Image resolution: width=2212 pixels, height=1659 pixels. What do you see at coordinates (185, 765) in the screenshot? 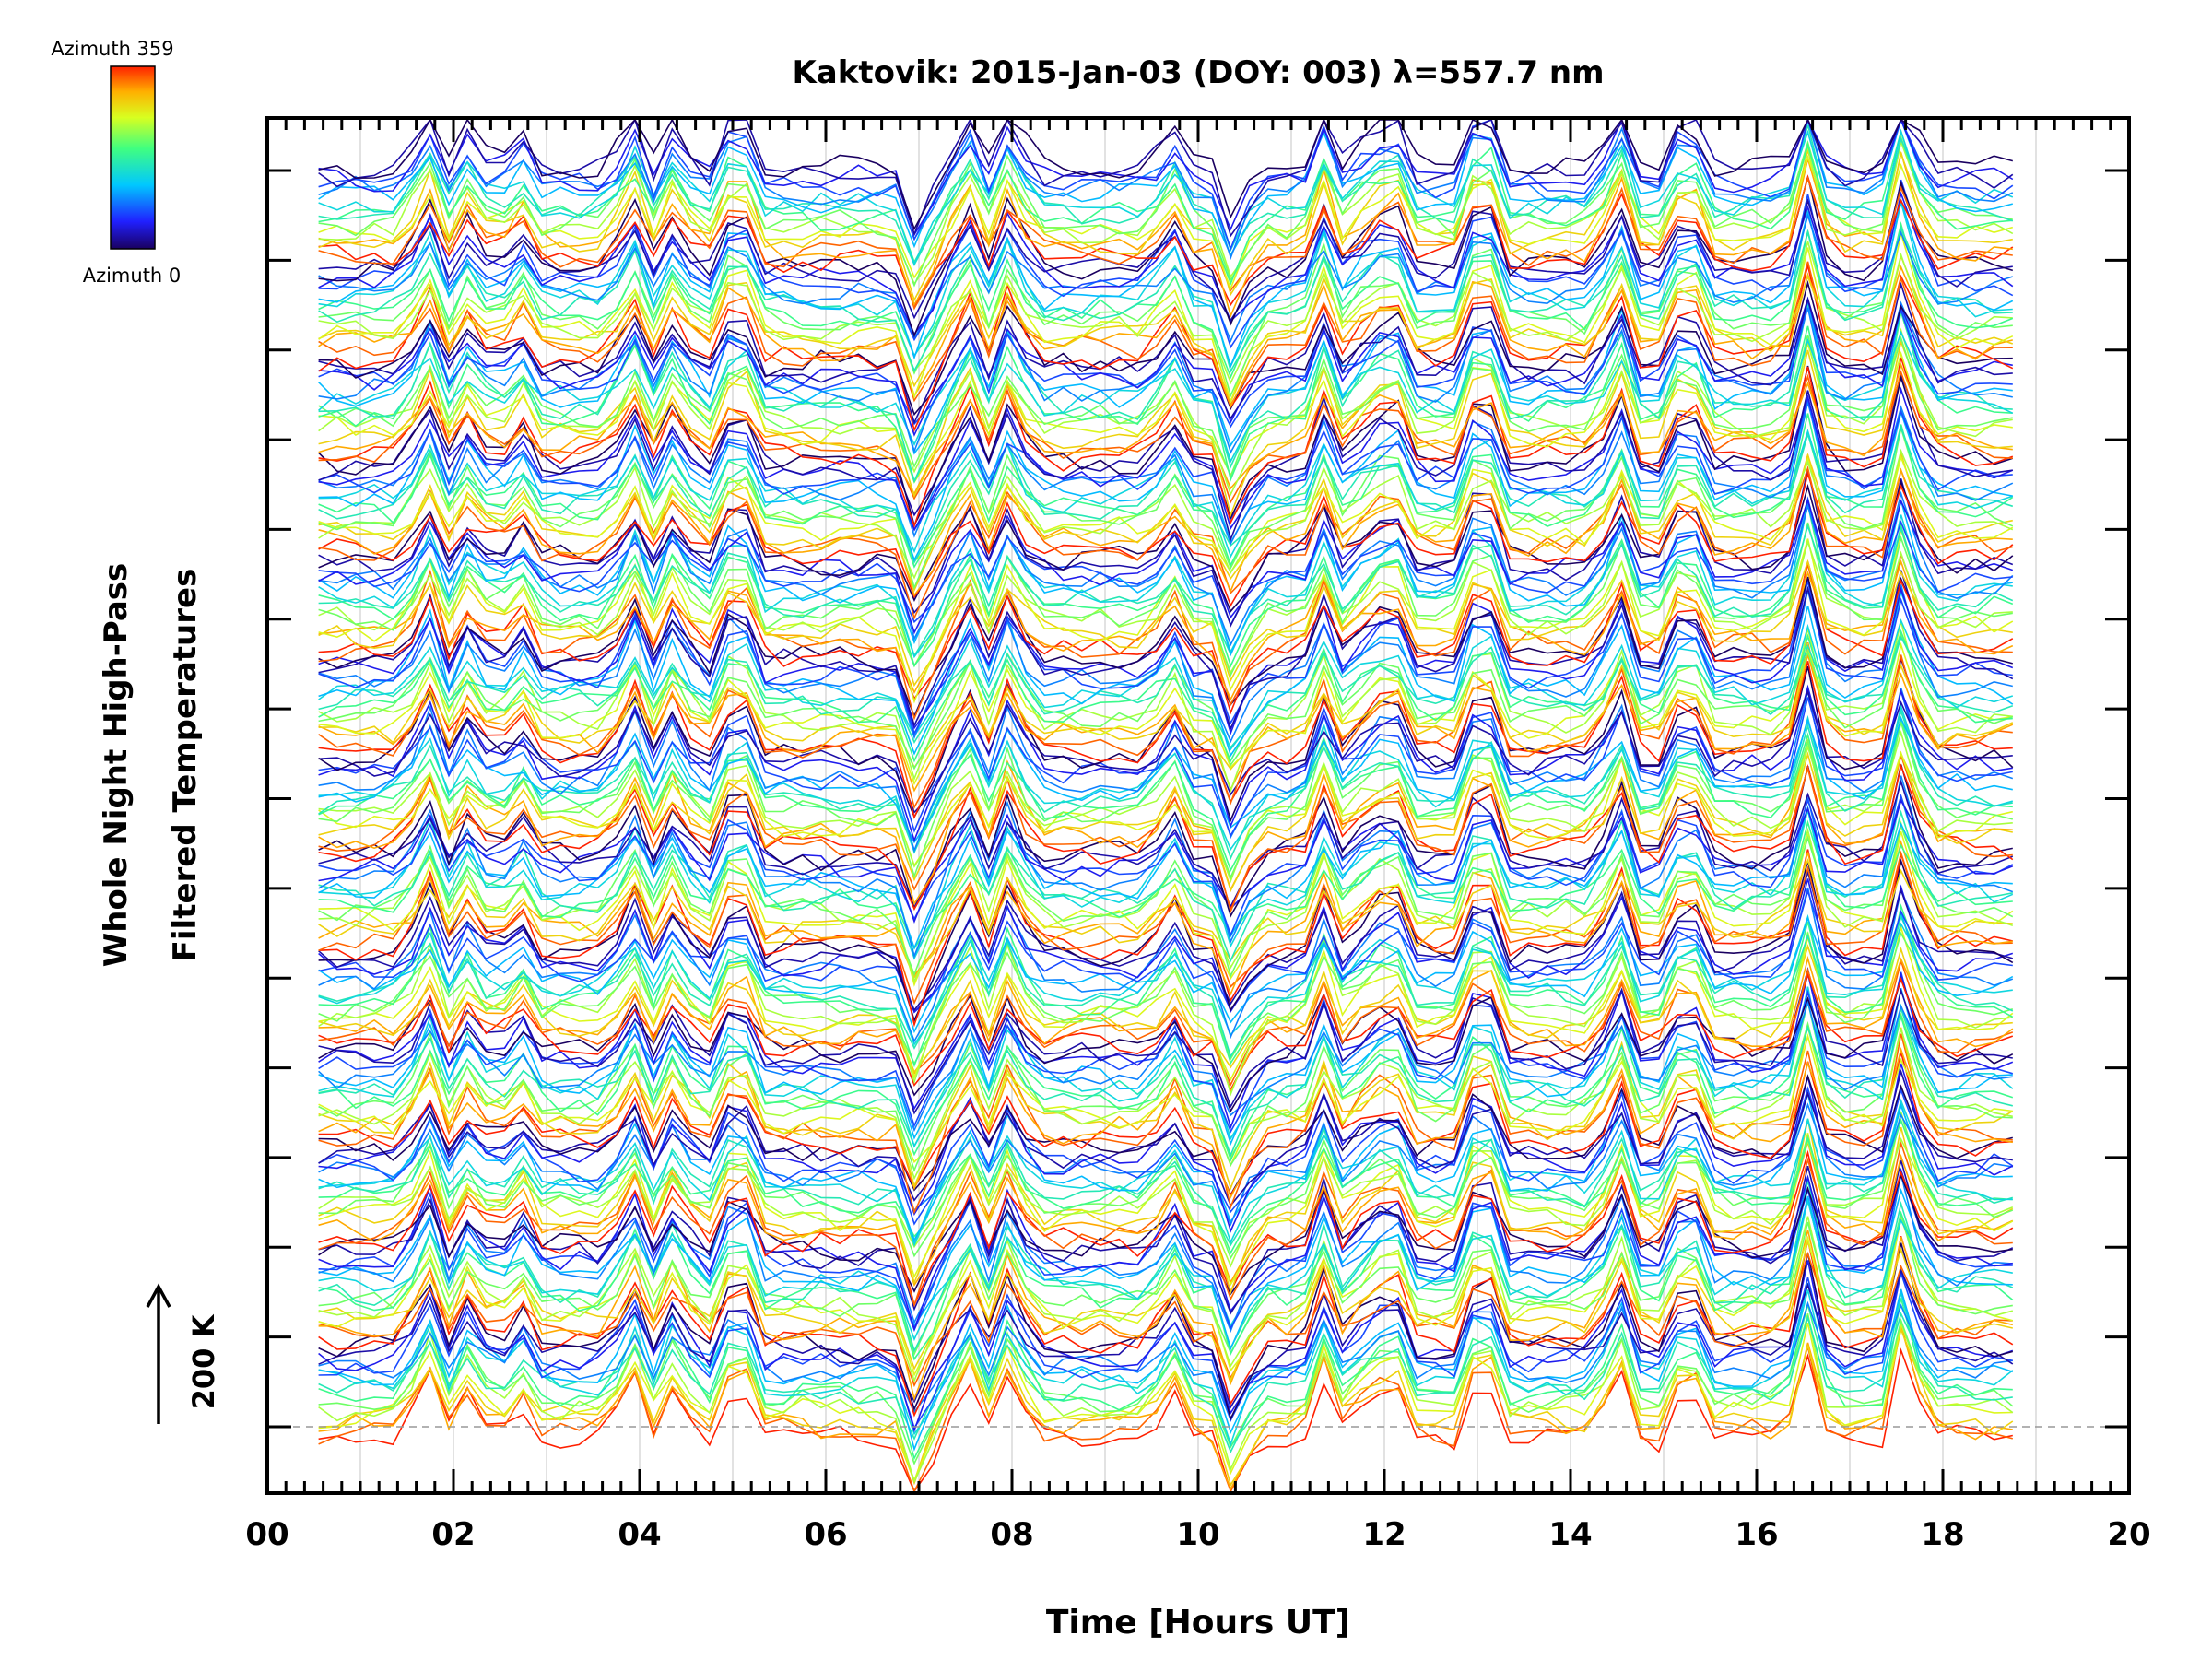
I see `y-axis-label-line2: Filtered Temperatures` at bounding box center [185, 765].